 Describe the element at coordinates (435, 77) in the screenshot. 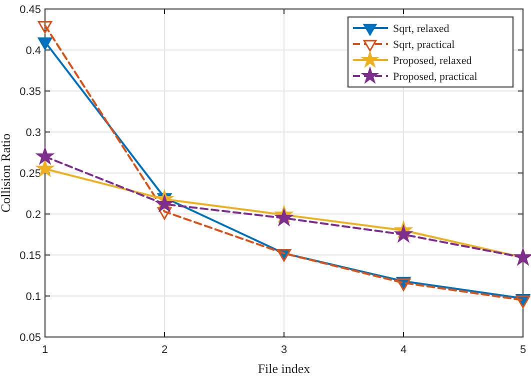

I see `legend-label: Proposed, practical` at that location.